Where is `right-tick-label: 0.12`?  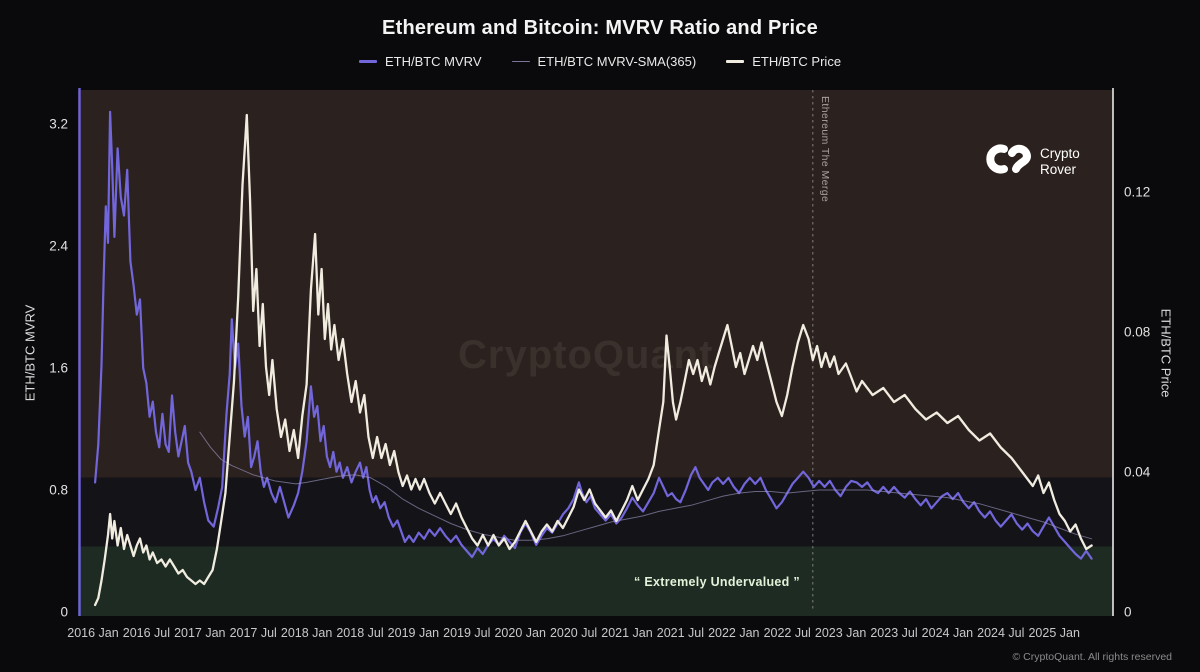 right-tick-label: 0.12 is located at coordinates (1137, 192).